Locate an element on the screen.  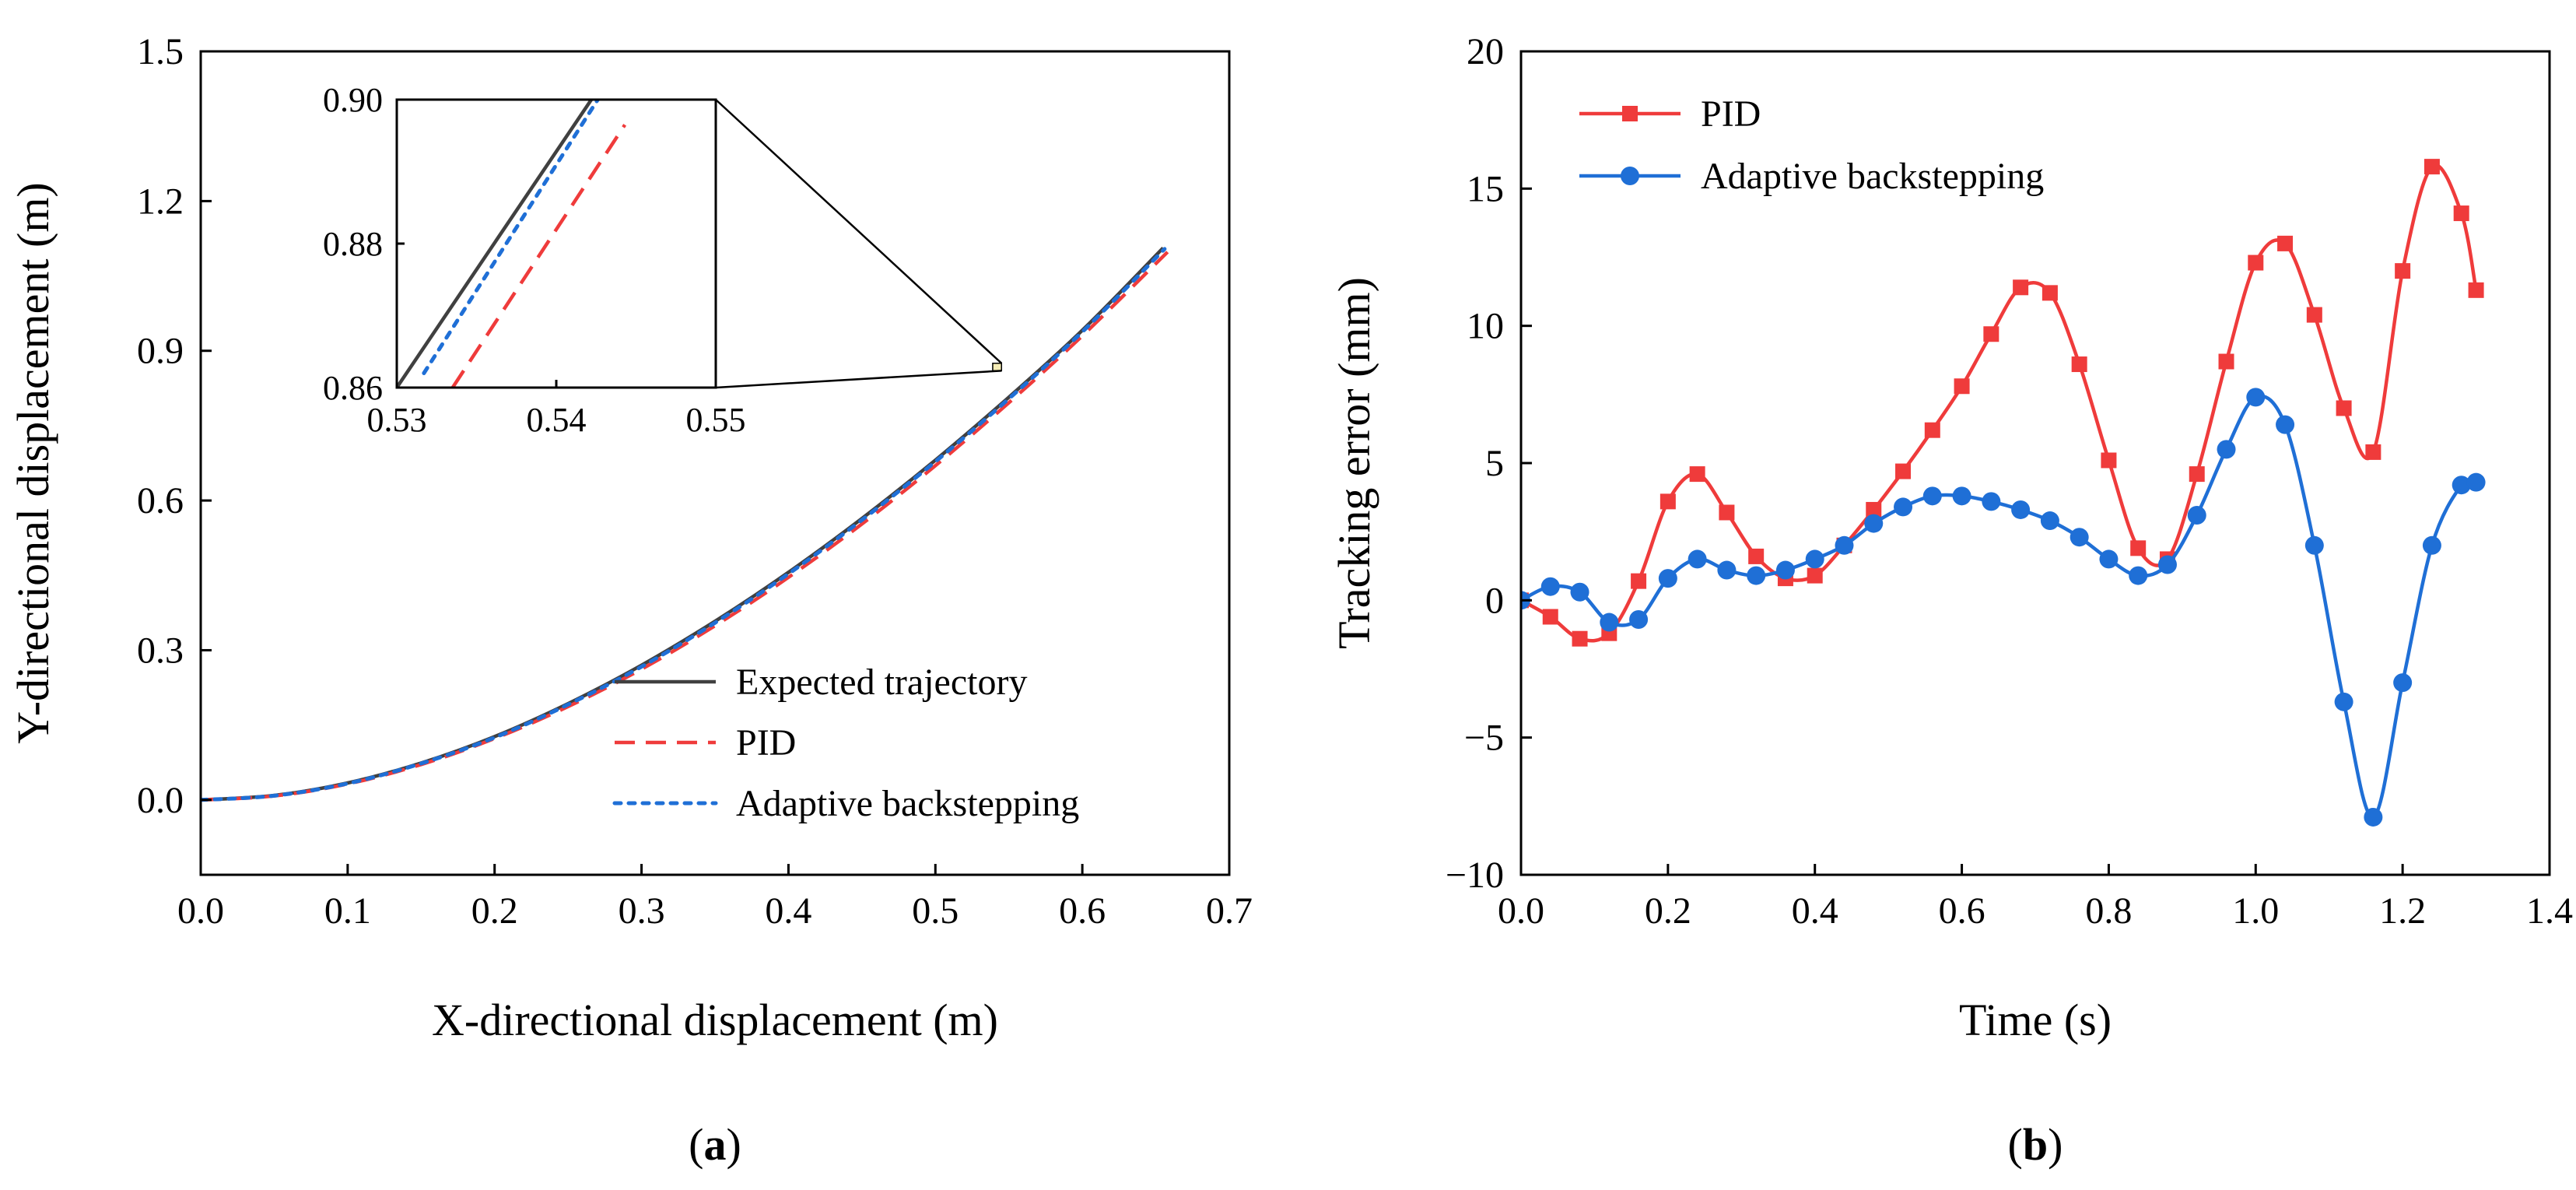
inset-line-expected-trajectory is located at coordinates (495, 244).